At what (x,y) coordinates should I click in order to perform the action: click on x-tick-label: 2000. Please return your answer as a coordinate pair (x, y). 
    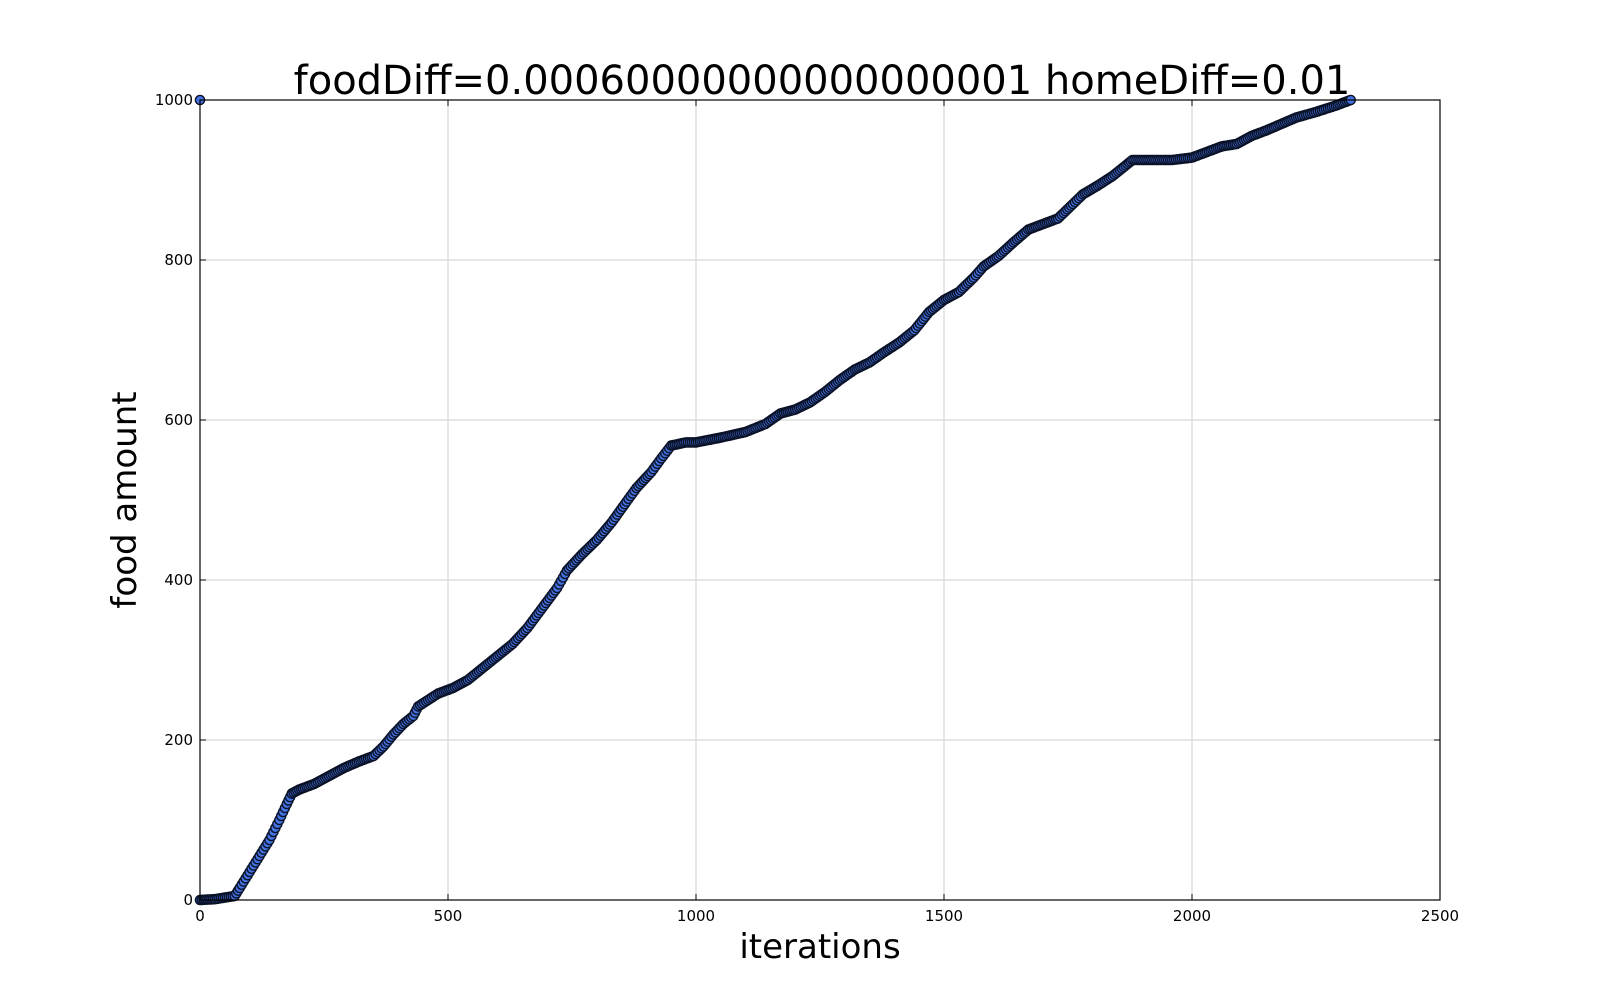
    Looking at the image, I should click on (1192, 916).